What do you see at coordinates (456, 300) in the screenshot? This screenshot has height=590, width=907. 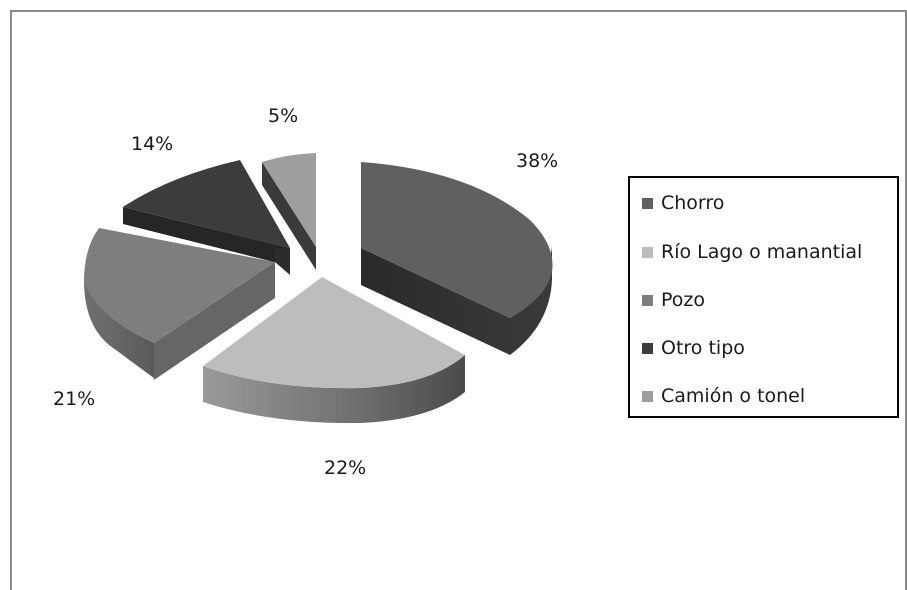 I see `pie-slice-chorro-side` at bounding box center [456, 300].